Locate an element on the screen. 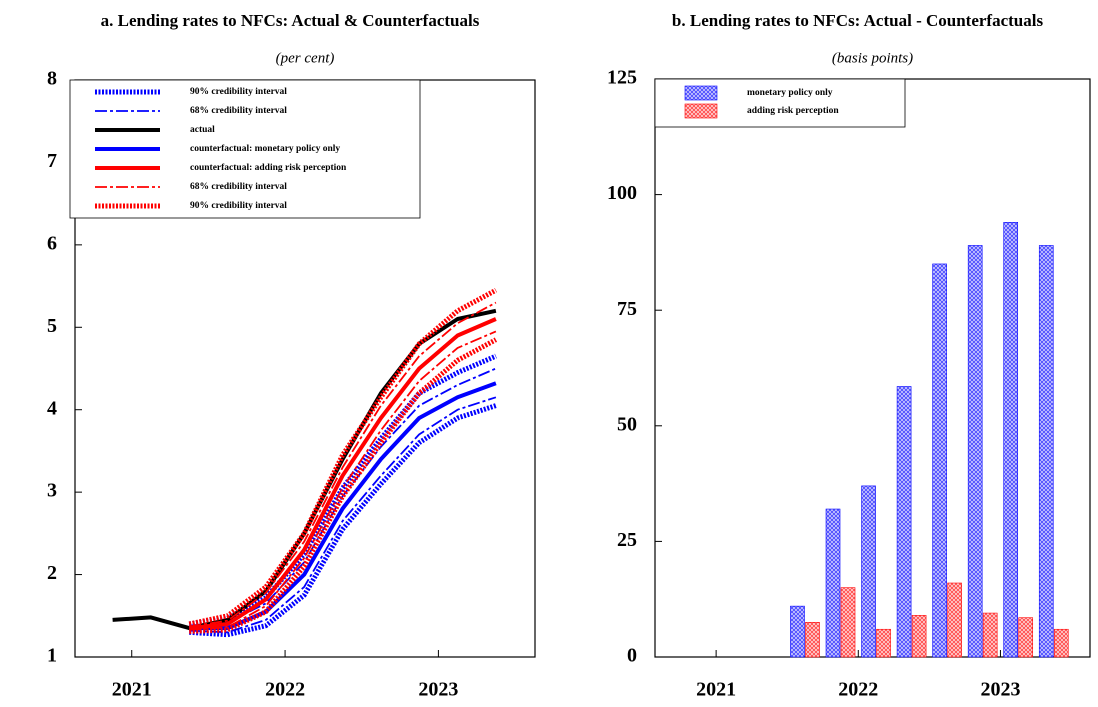  y-tick-label: 6 is located at coordinates (52, 243).